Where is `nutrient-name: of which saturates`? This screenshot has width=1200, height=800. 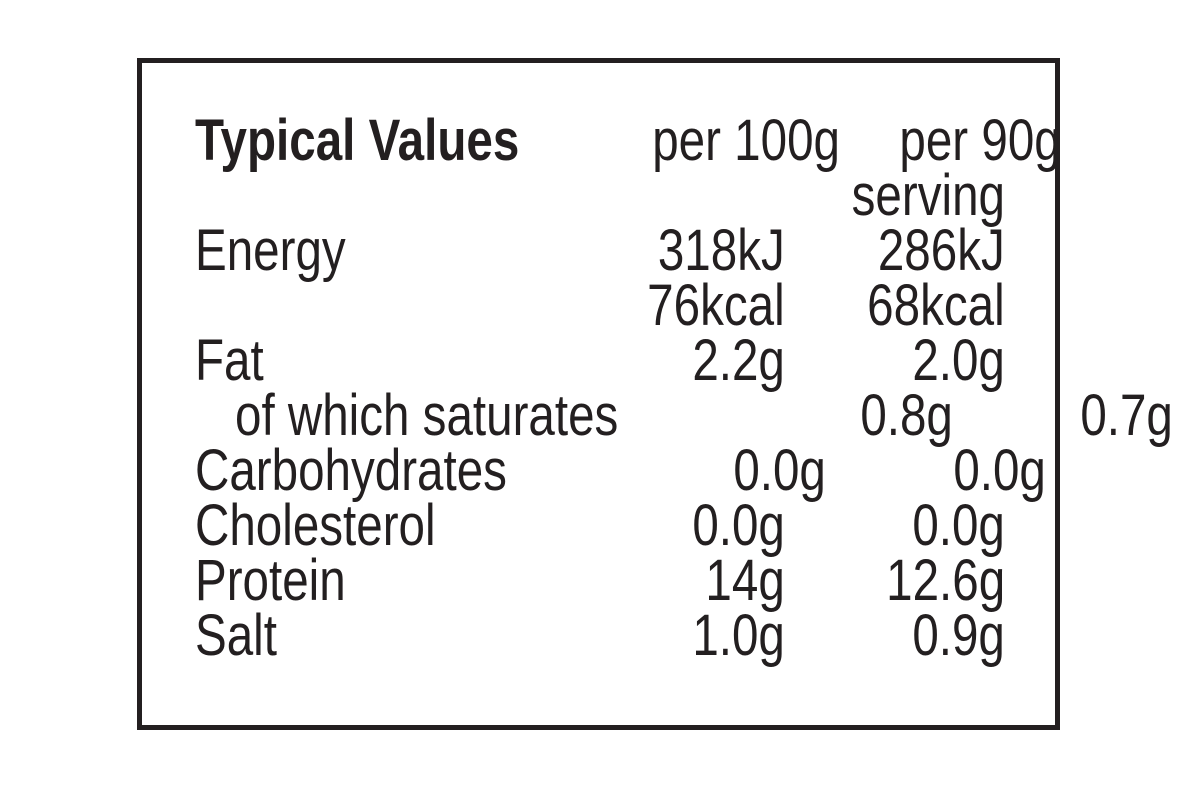 nutrient-name: of which saturates is located at coordinates (427, 415).